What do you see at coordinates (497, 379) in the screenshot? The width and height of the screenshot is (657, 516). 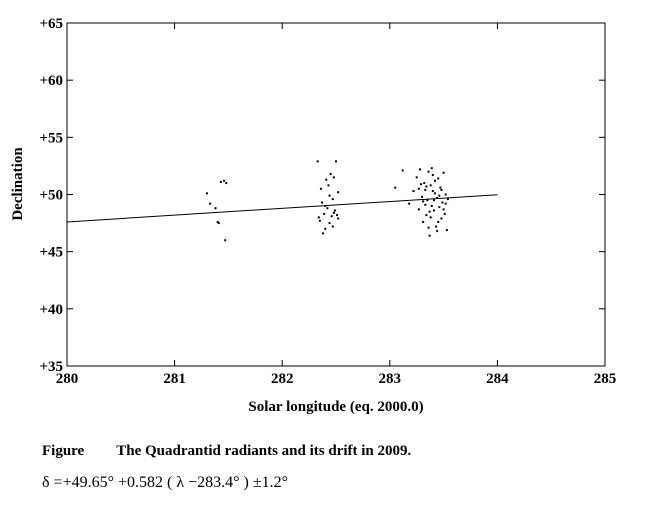 I see `x-tick-label: 284` at bounding box center [497, 379].